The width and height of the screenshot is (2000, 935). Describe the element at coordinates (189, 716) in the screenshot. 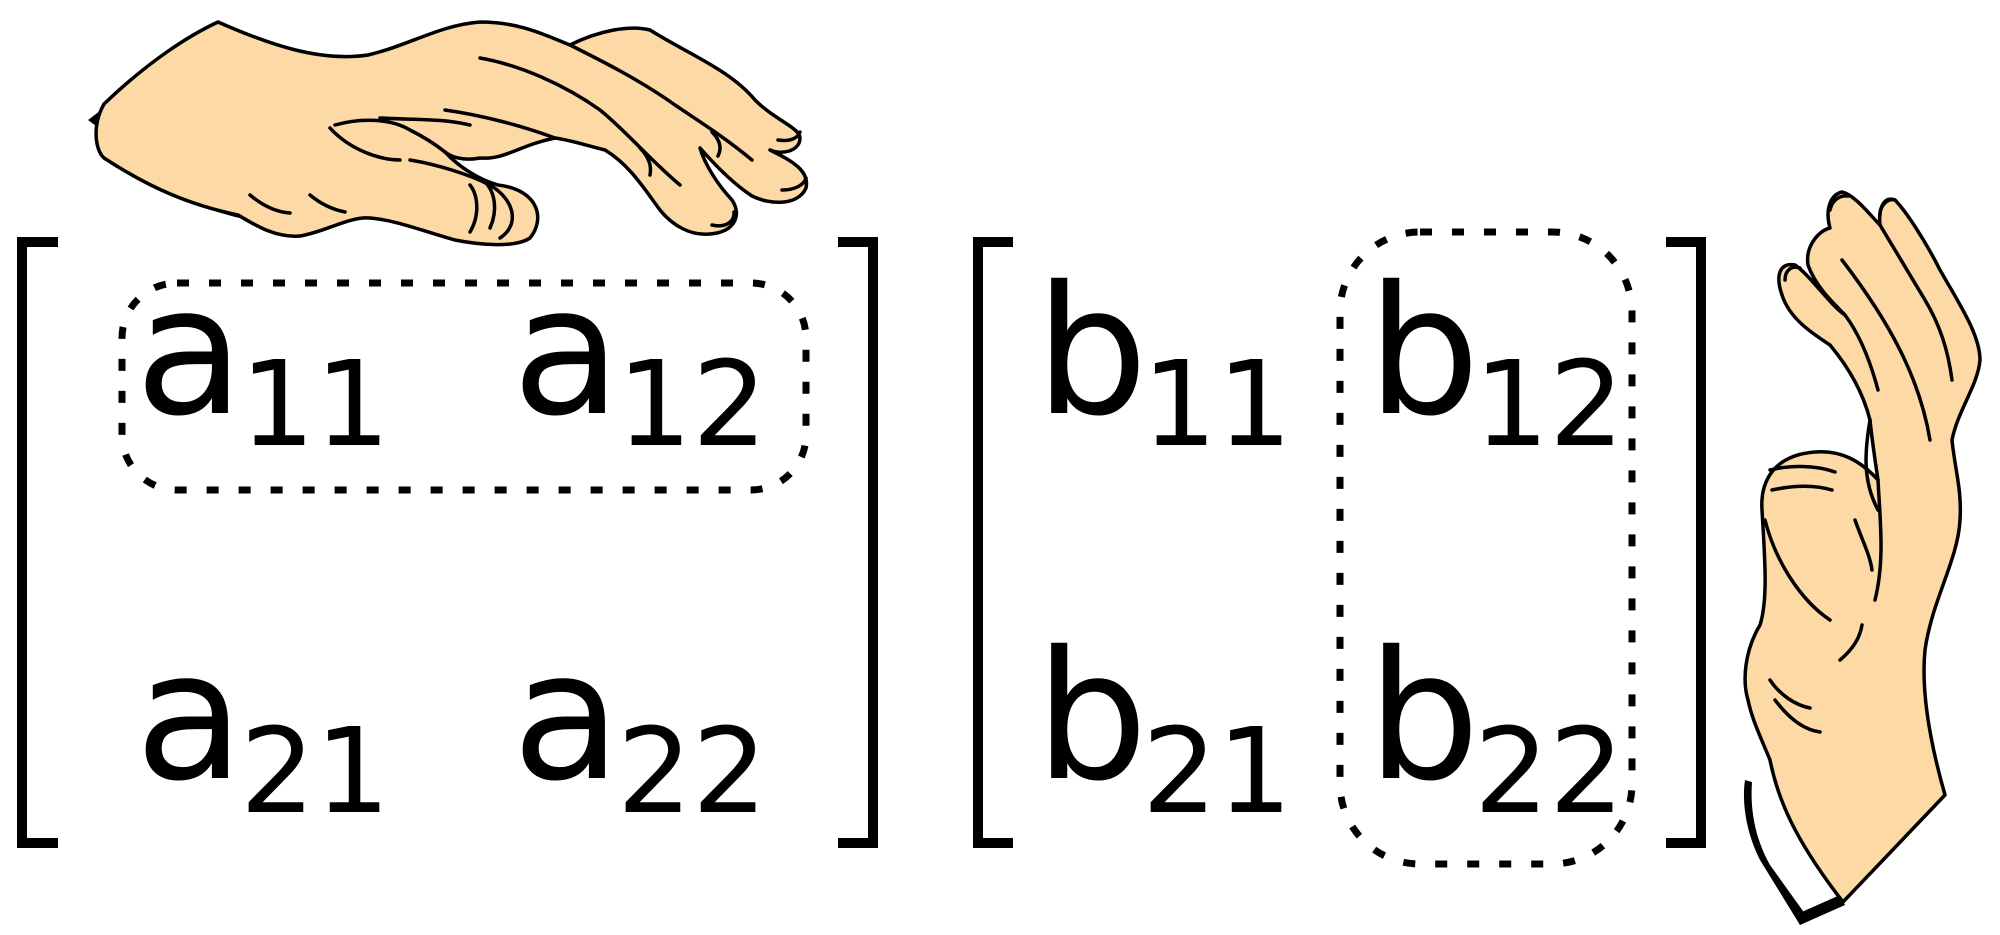

I see `matrix-a-cell-21-base: a` at that location.